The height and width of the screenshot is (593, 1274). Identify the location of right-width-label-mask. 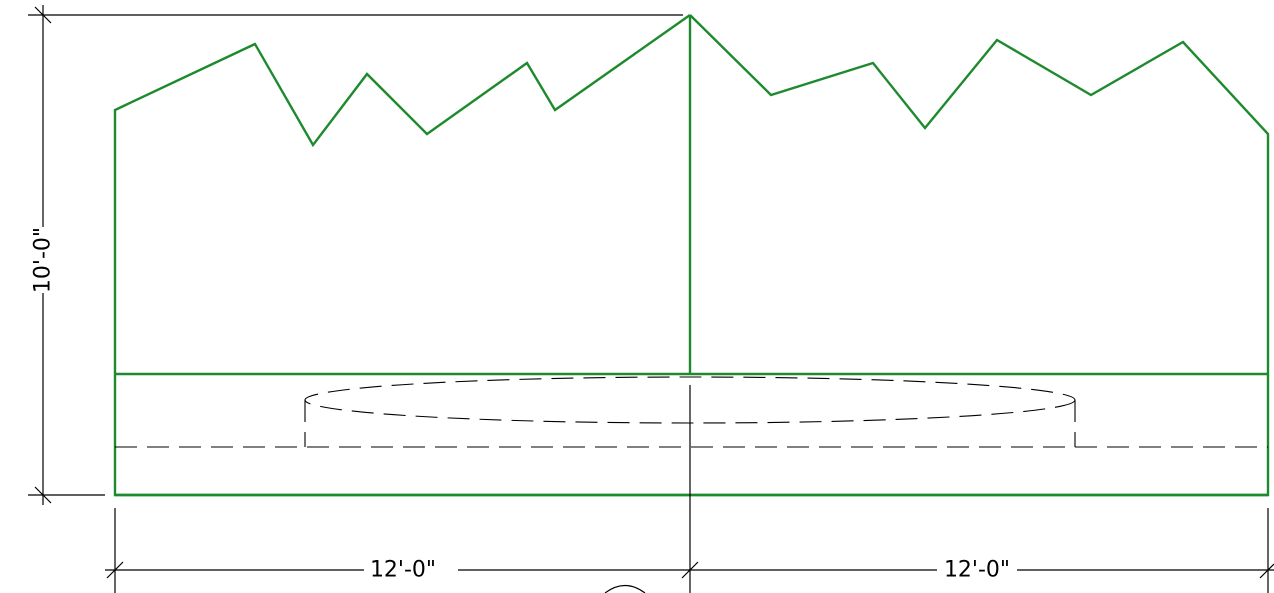
(977, 570).